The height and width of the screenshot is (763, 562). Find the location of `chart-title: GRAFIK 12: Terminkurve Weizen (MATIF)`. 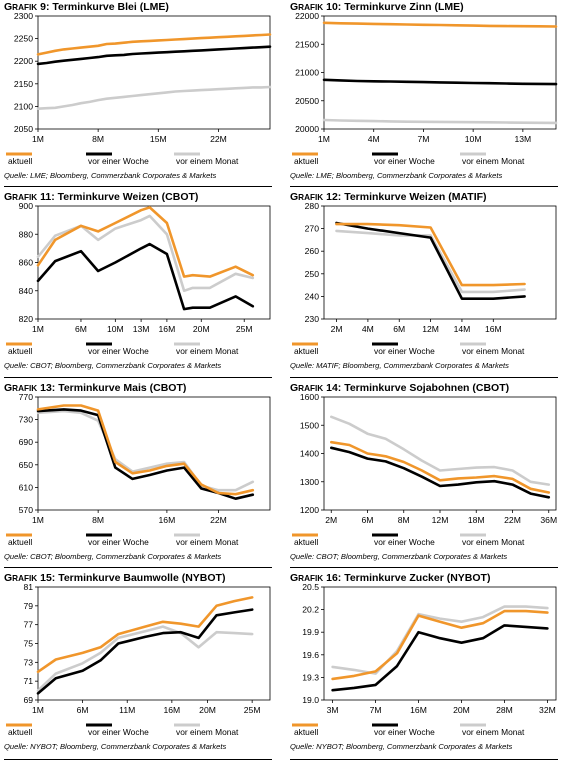

chart-title: GRAFIK 12: Terminkurve Weizen (MATIF) is located at coordinates (388, 197).